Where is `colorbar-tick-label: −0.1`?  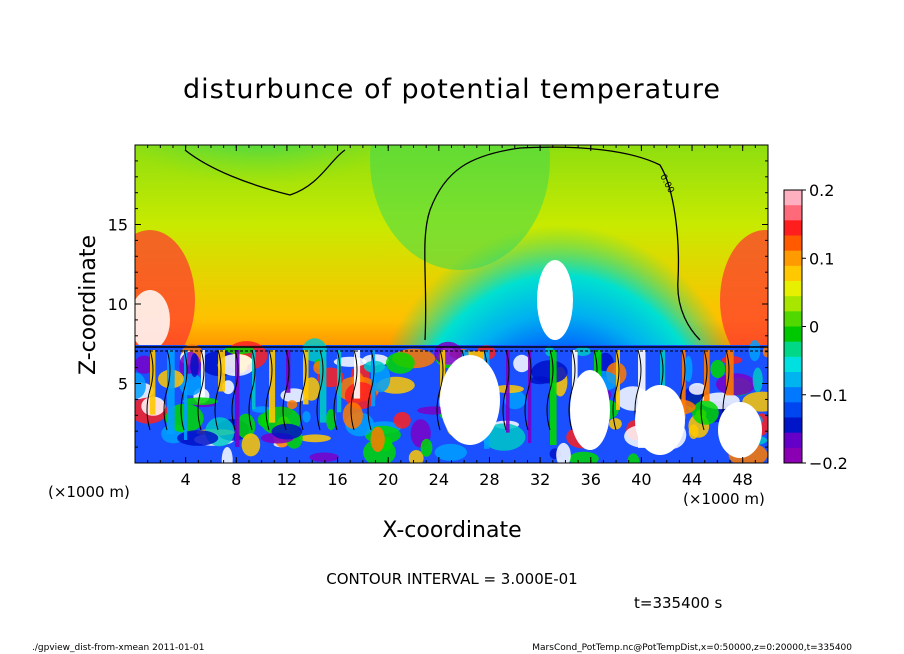 colorbar-tick-label: −0.1 is located at coordinates (828, 395).